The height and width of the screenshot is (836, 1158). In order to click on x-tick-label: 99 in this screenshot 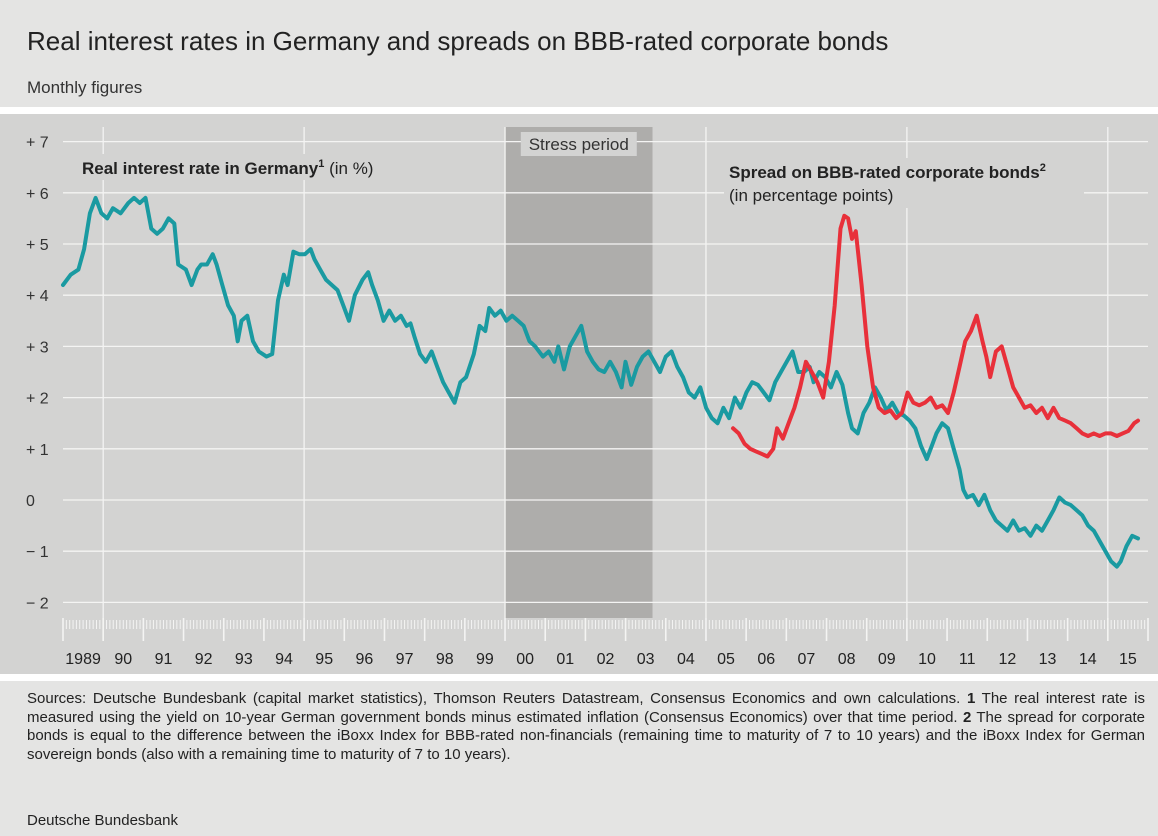, I will do `click(485, 659)`.